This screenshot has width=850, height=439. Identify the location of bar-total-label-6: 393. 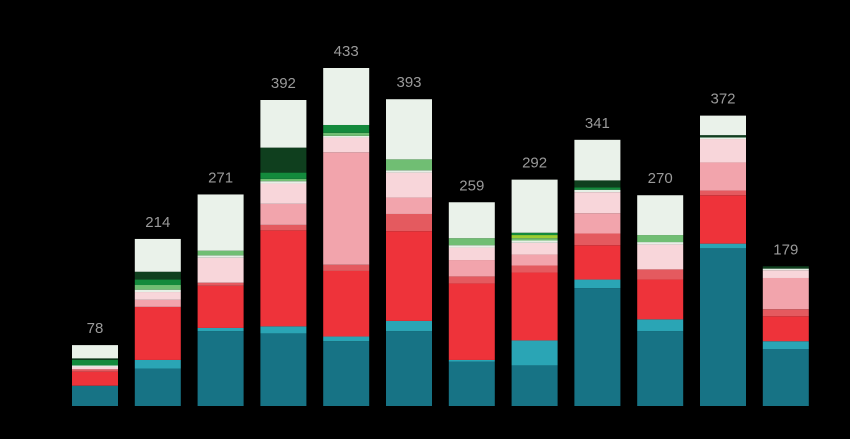
(408, 82).